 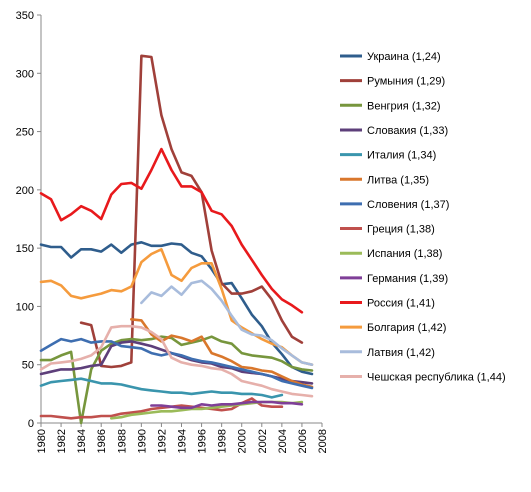 I want to click on legend-label: Италия (1,34), so click(x=401, y=156).